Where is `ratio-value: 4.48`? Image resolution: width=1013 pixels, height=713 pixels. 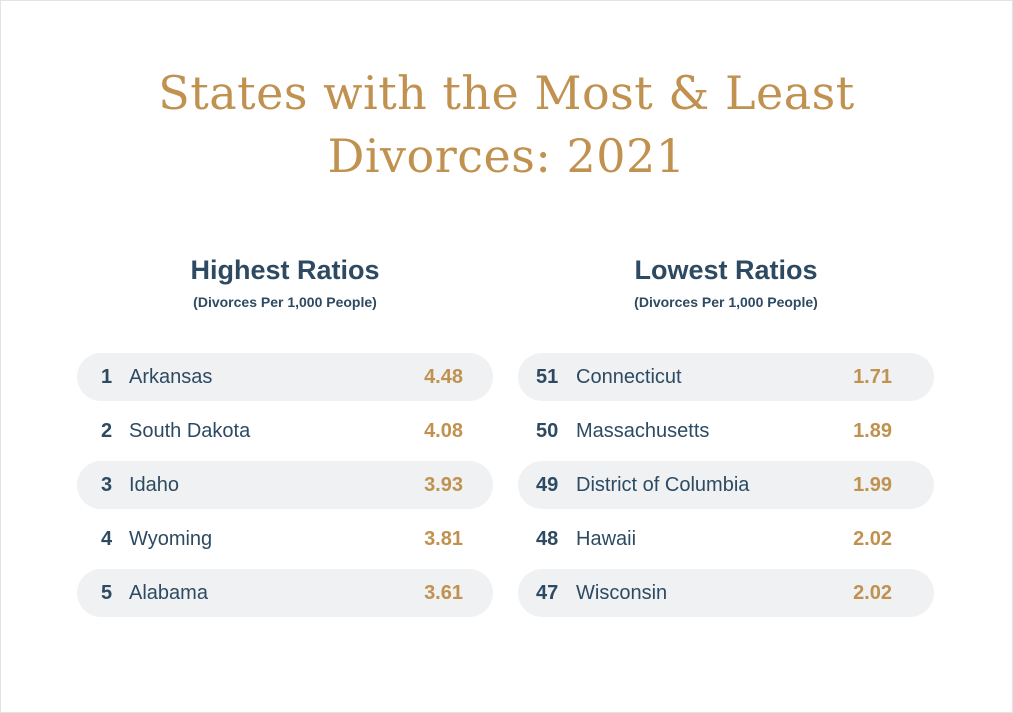 ratio-value: 4.48 is located at coordinates (443, 377).